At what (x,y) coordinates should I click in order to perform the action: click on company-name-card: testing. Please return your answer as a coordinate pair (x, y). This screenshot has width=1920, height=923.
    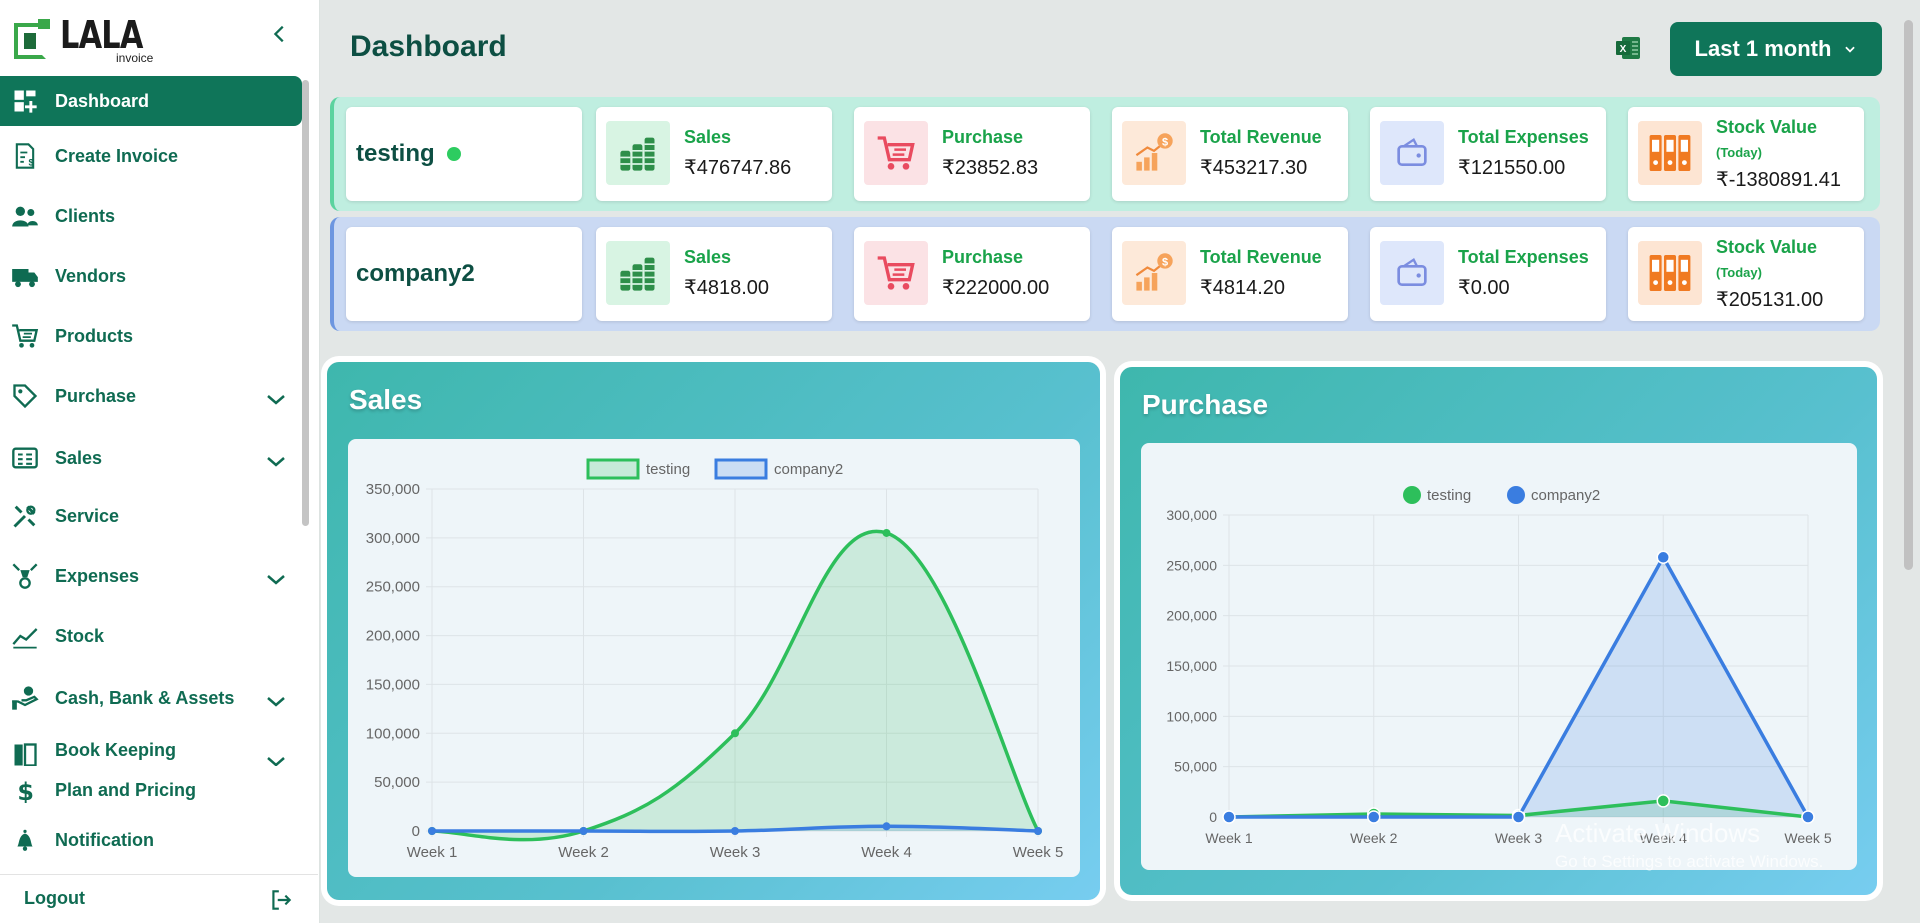
    Looking at the image, I should click on (464, 154).